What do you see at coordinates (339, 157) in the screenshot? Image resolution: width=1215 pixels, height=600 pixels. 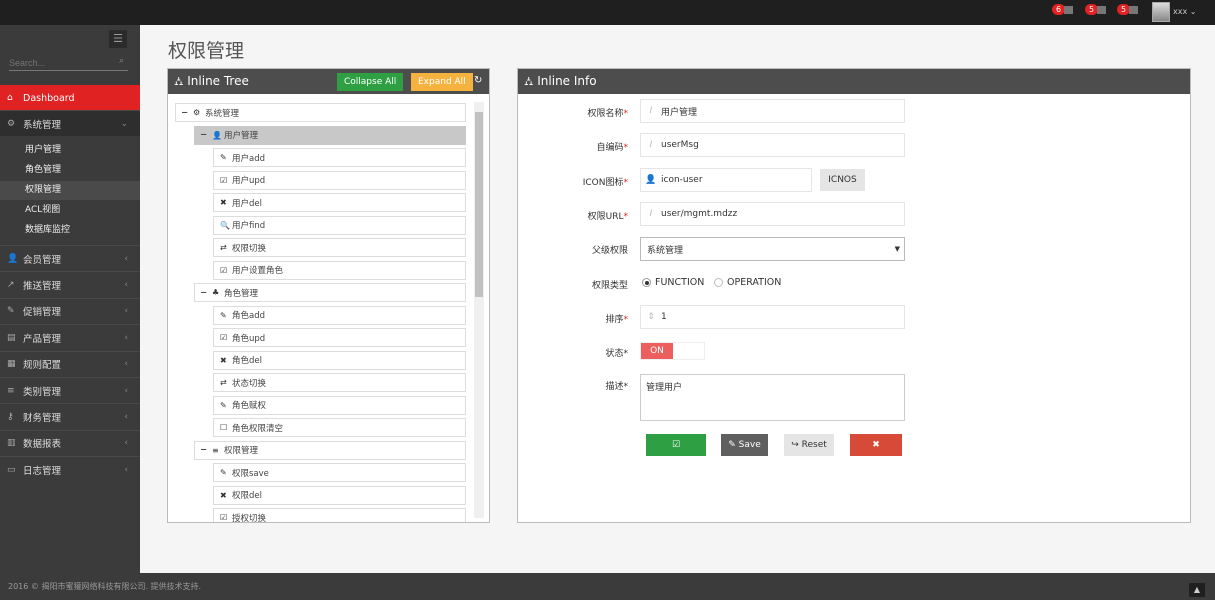 I see `tree-node: ✎ 用户add` at bounding box center [339, 157].